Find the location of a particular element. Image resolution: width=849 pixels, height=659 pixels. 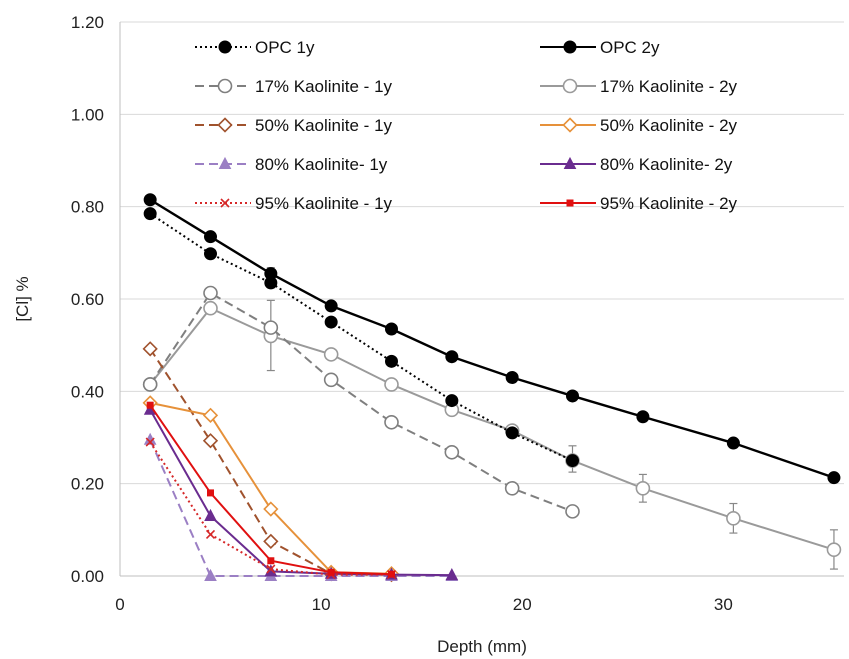

y-tick-label: 0.00 is located at coordinates (87, 576).